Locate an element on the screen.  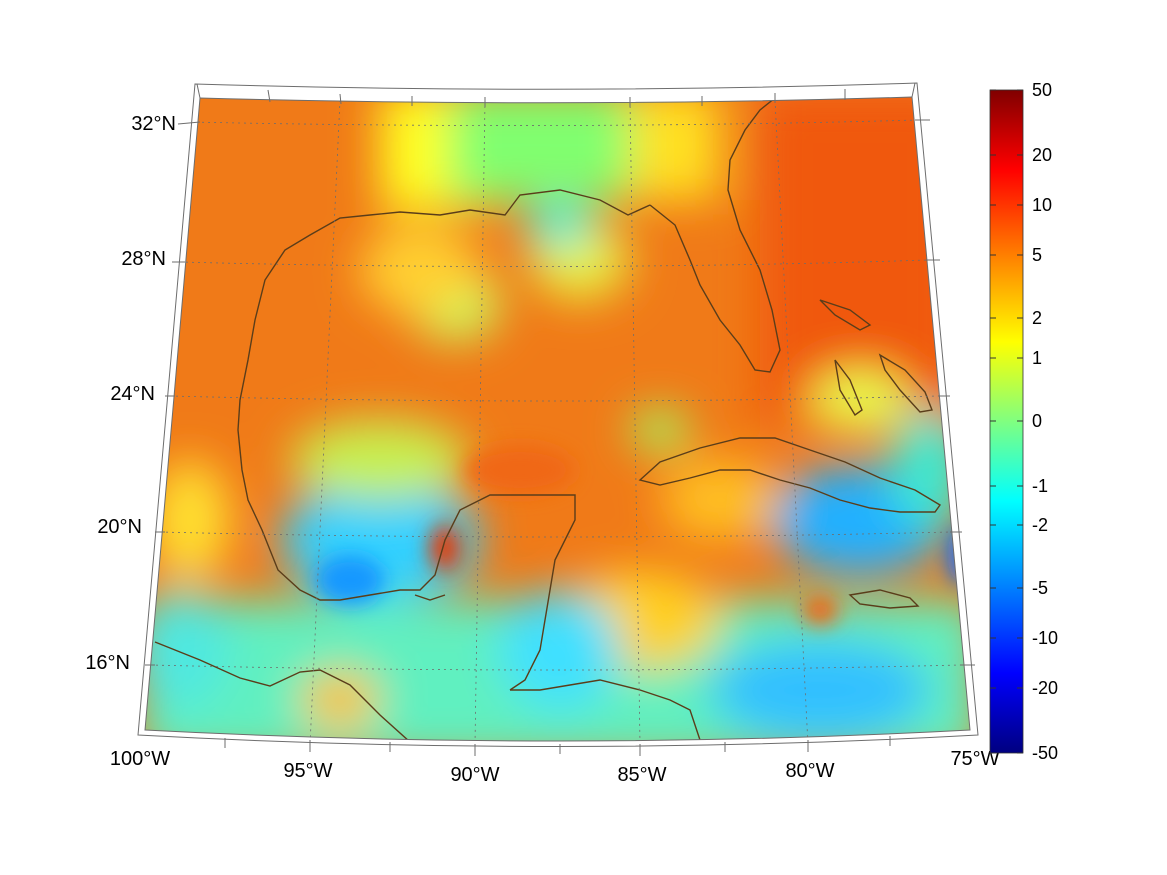
colorbar-label: -20 is located at coordinates (1045, 688).